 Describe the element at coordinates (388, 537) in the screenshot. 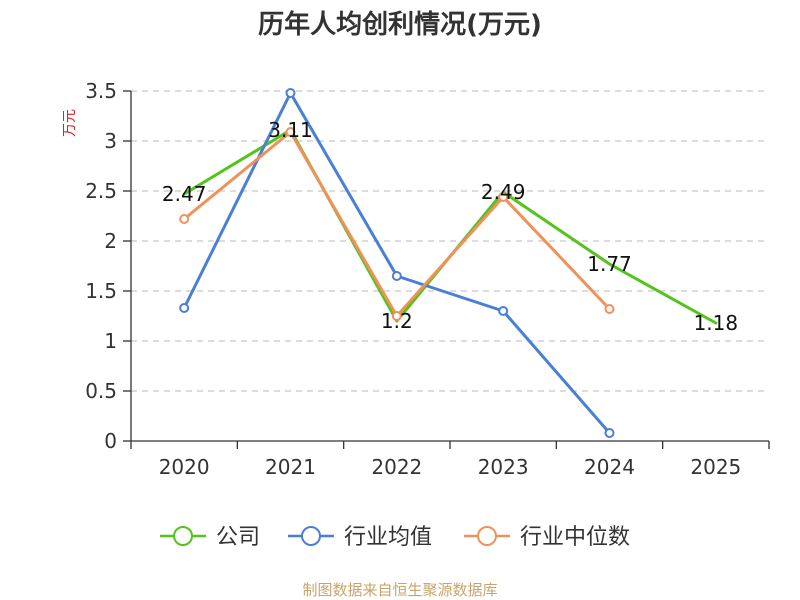

I see `legend-label: 行业均值` at that location.